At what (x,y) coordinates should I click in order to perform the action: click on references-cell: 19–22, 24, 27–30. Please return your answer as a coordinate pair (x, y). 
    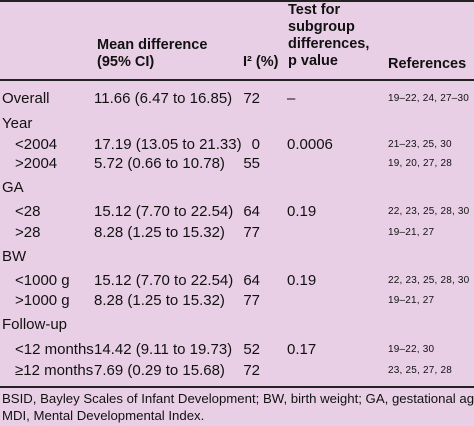
    Looking at the image, I should click on (429, 98).